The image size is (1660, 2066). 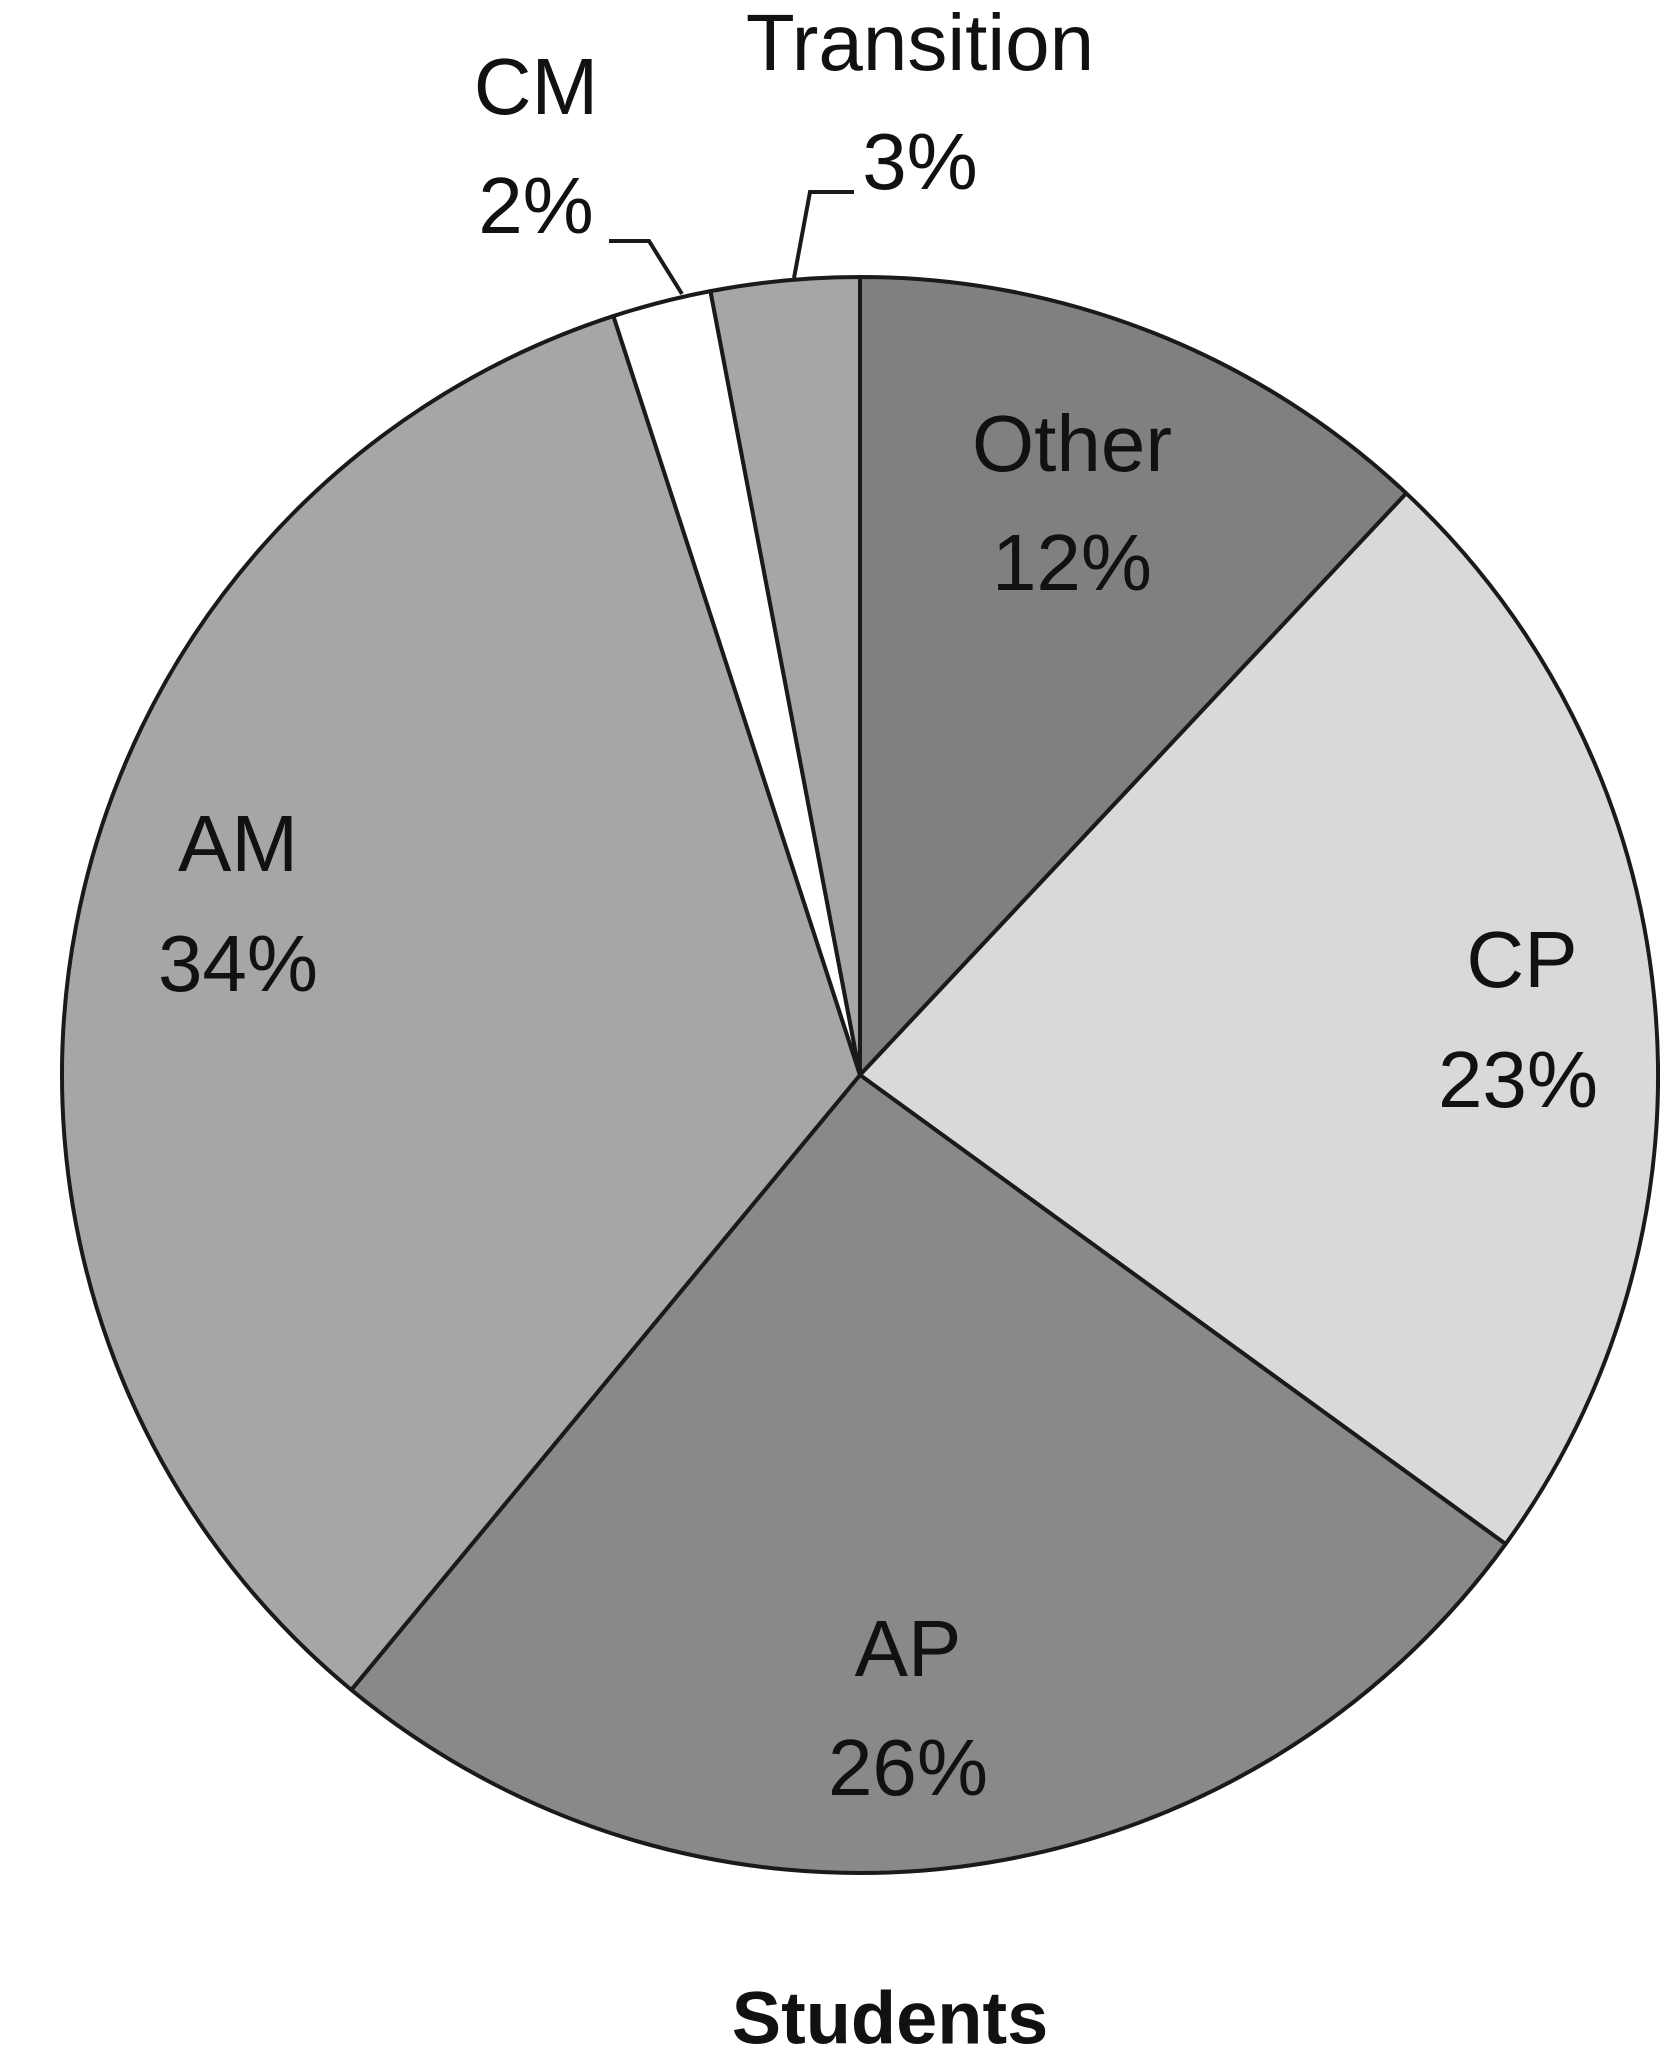 I want to click on value-label: 26%, so click(x=908, y=1767).